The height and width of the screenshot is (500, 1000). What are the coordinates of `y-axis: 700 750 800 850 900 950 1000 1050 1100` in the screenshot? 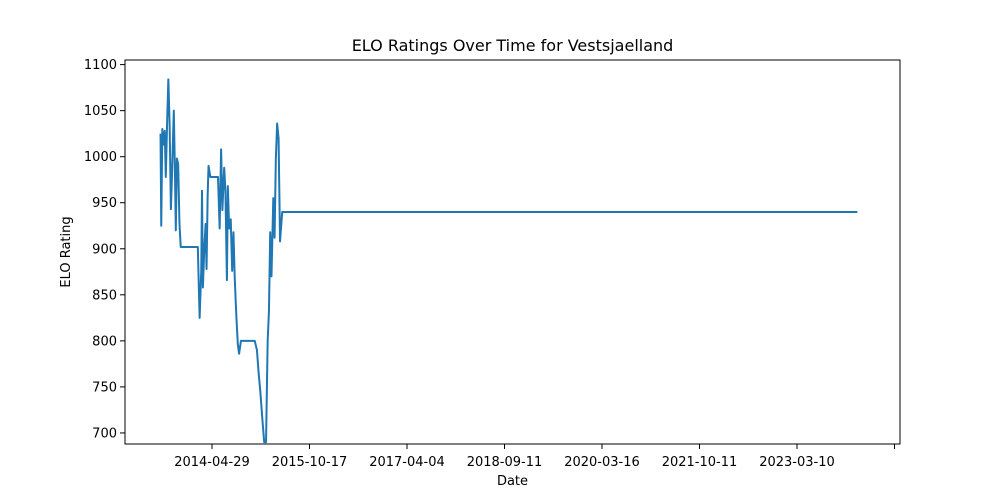 It's located at (104, 249).